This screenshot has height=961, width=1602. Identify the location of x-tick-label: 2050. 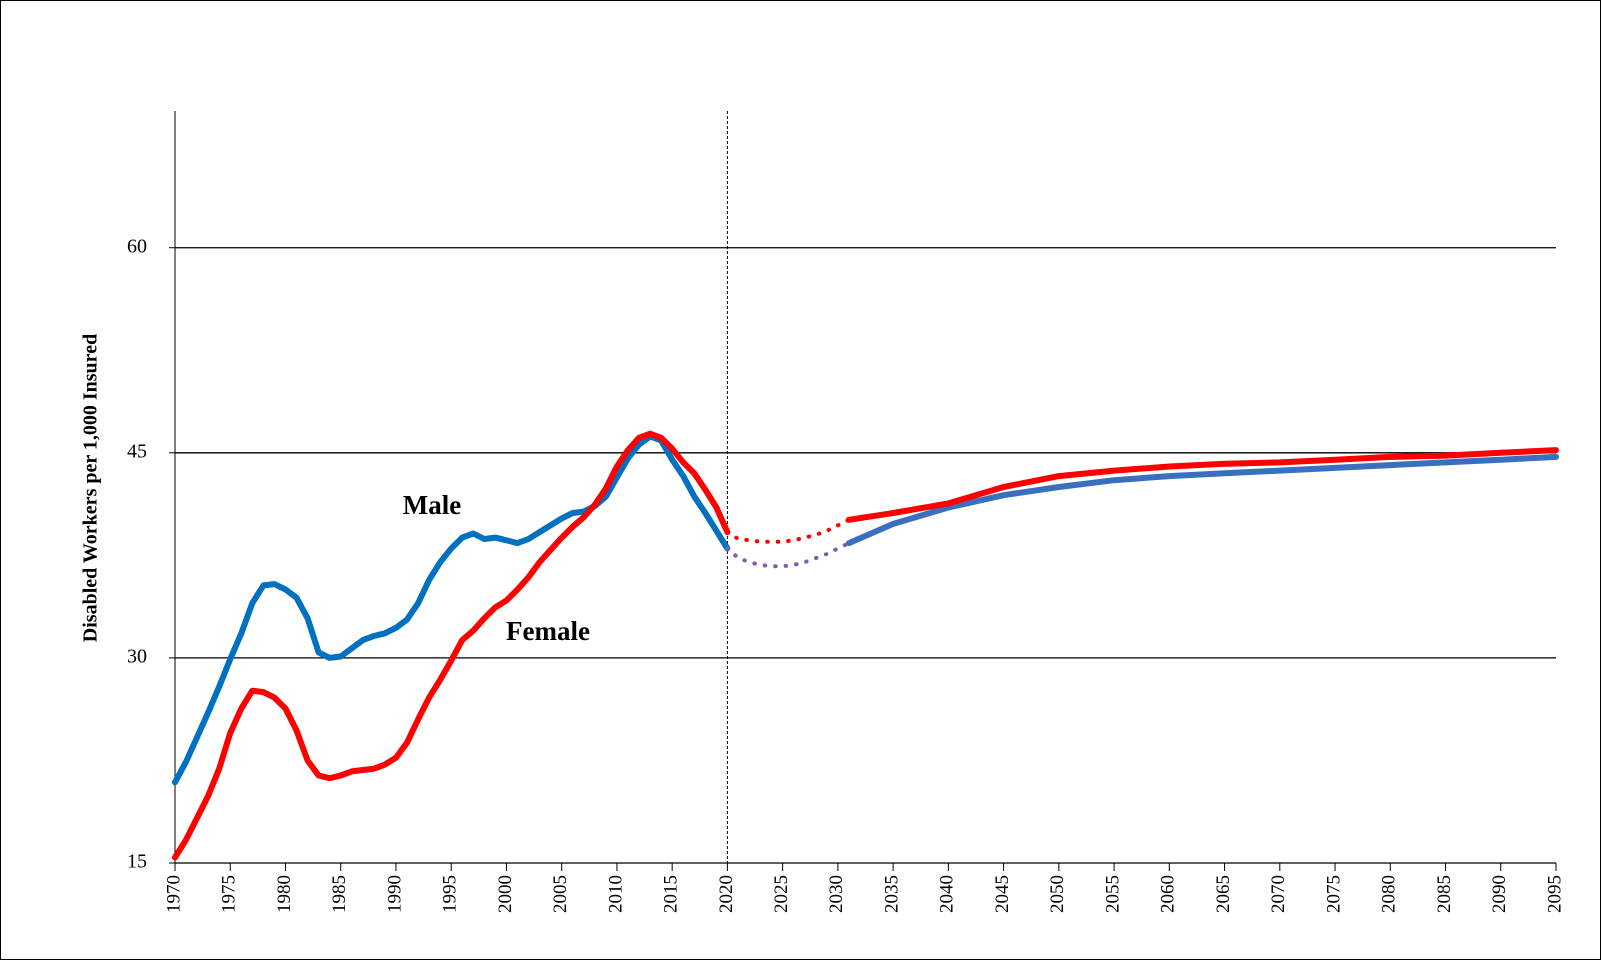
(1057, 894).